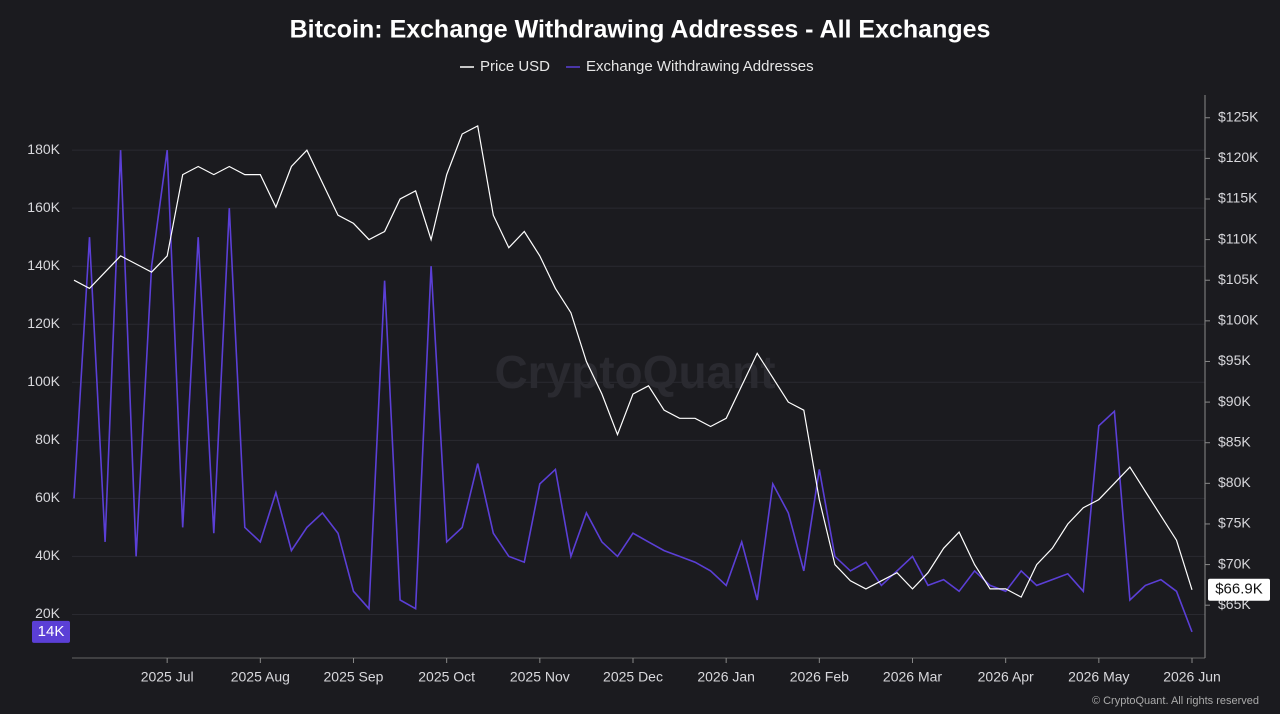  What do you see at coordinates (1238, 320) in the screenshot?
I see `y2-tick-label: $100K` at bounding box center [1238, 320].